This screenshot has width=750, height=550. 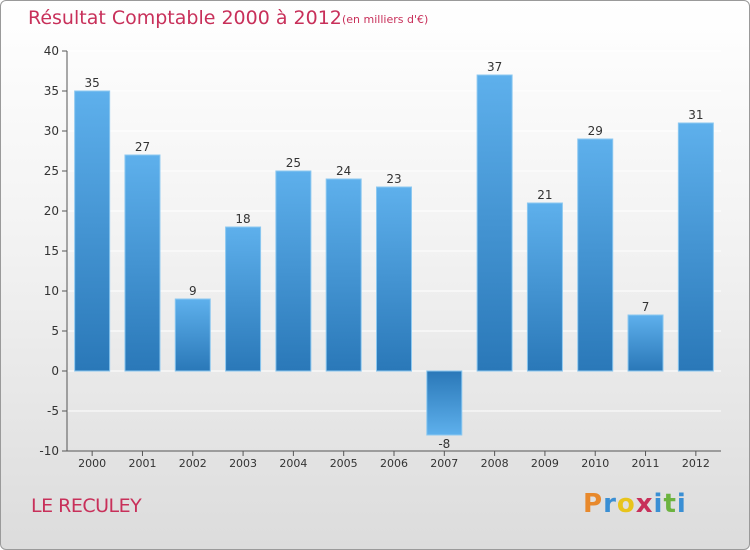 I want to click on y-tick-label: 30, so click(x=51, y=131).